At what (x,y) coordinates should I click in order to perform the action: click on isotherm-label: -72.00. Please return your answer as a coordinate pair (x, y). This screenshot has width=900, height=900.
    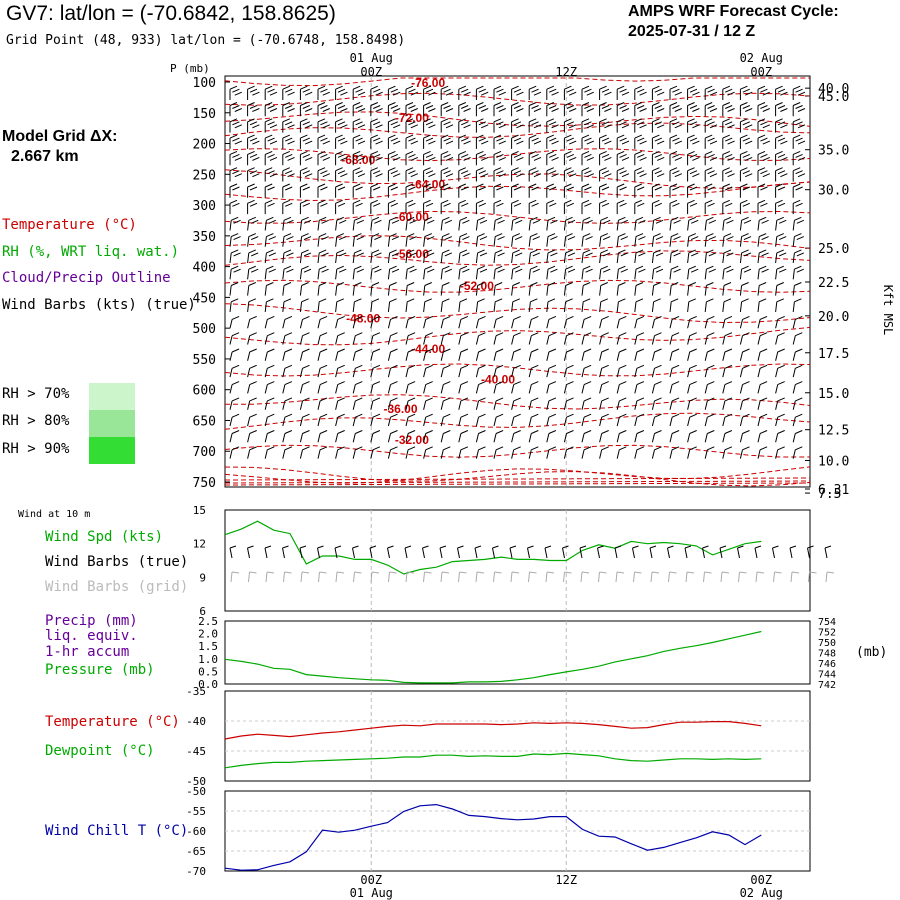
    Looking at the image, I should click on (412, 118).